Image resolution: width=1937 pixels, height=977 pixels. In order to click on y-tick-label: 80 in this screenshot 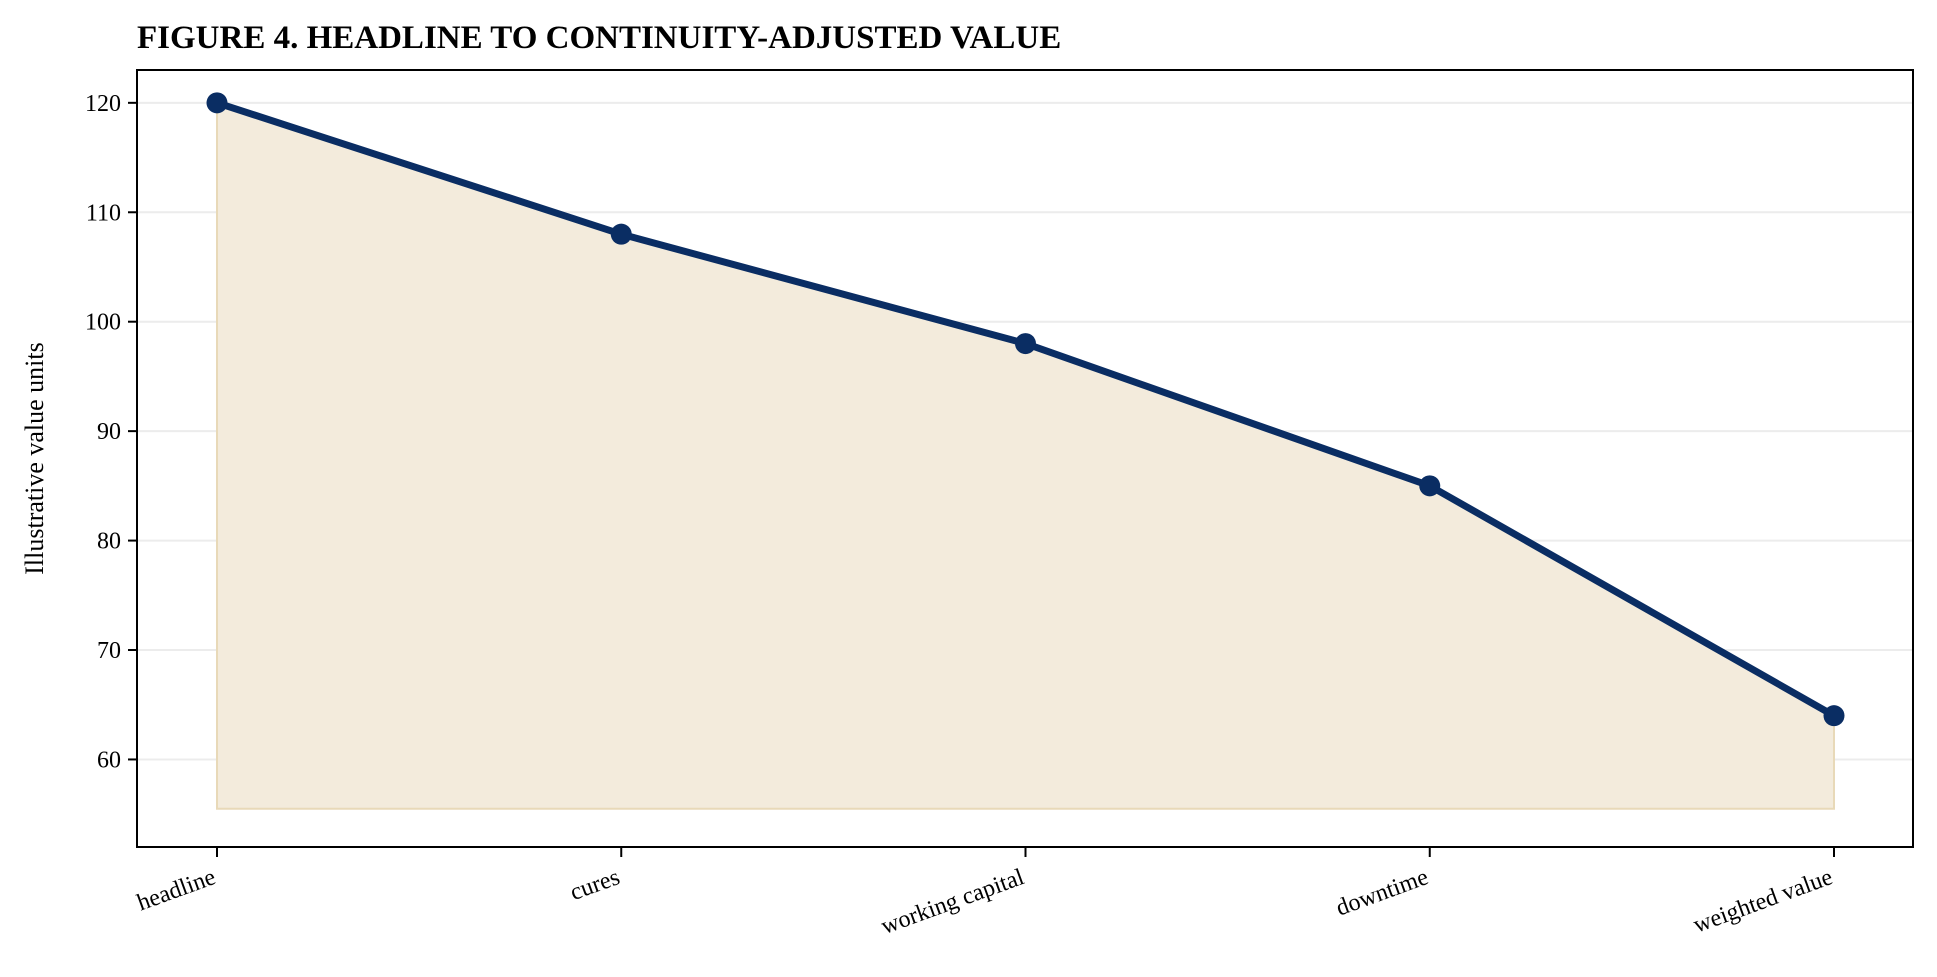, I will do `click(109, 542)`.